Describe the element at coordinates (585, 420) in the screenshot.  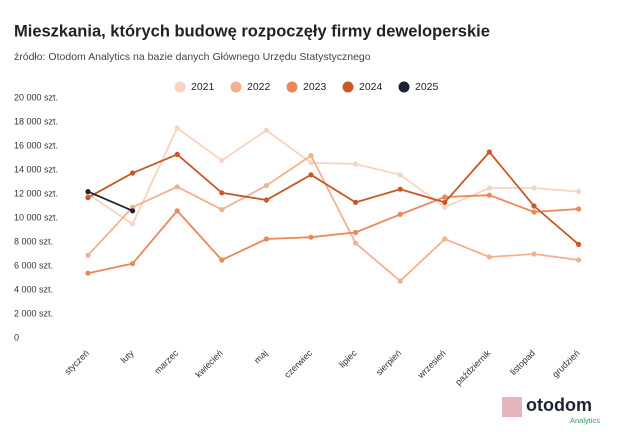
I see `logo-tagline: Analytics` at that location.